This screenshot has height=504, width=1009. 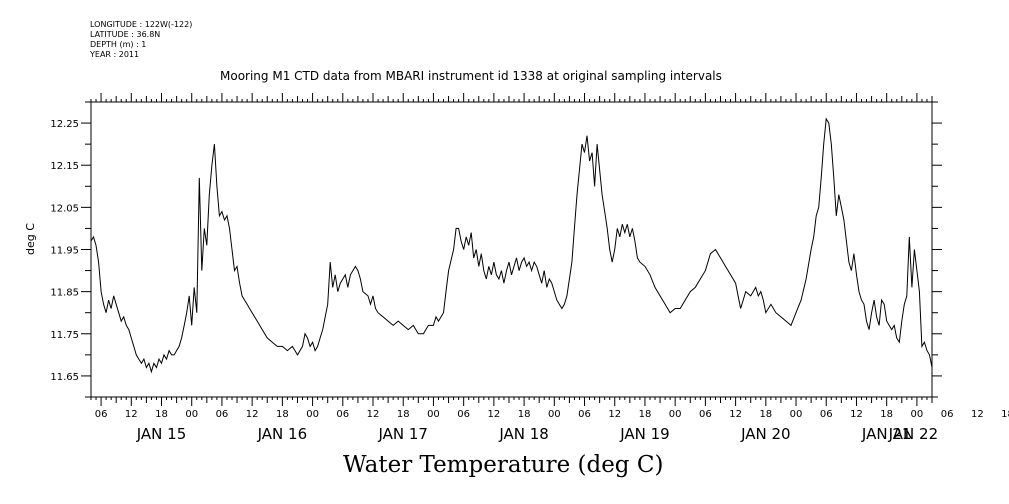 What do you see at coordinates (64, 335) in the screenshot?
I see `y-tick-label: 11.75` at bounding box center [64, 335].